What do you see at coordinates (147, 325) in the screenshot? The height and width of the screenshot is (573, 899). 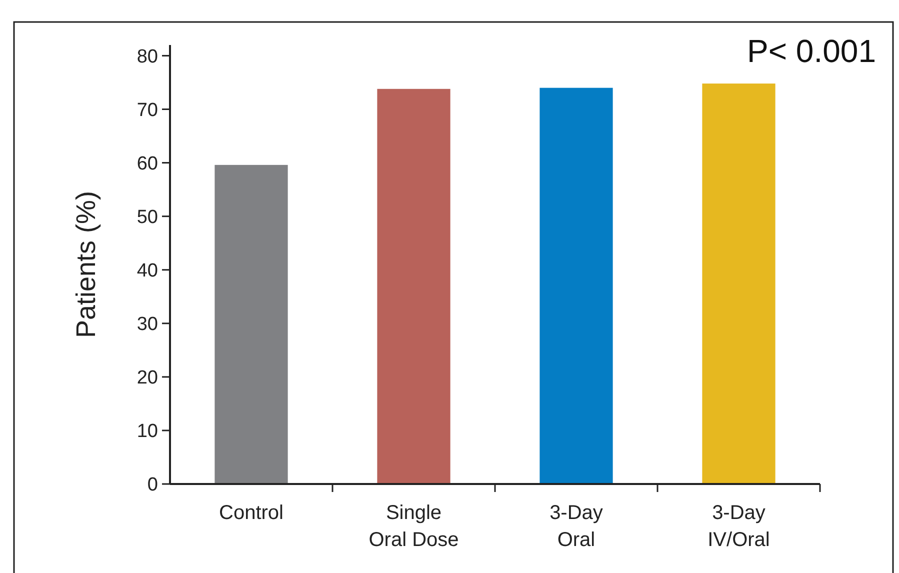 I see `y-tick-label: 30` at bounding box center [147, 325].